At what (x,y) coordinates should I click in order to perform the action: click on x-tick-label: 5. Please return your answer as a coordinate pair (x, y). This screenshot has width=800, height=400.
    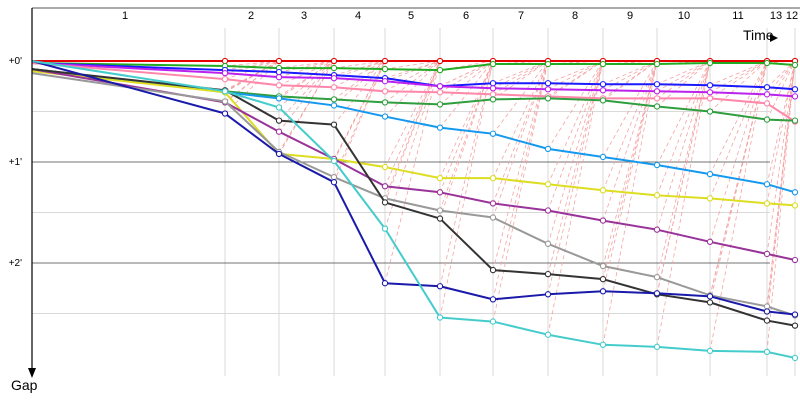
    Looking at the image, I should click on (411, 16).